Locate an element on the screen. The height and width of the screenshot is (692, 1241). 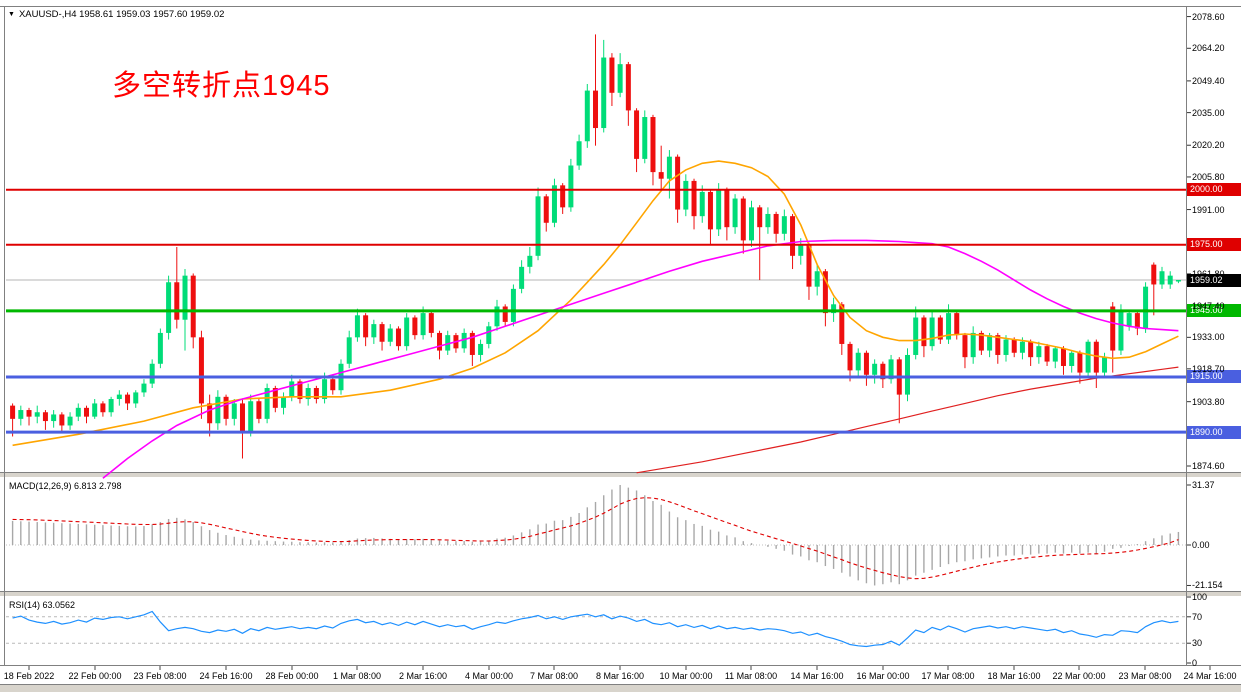
price-level-tag-1945.00: 1945.00 is located at coordinates (1214, 311).